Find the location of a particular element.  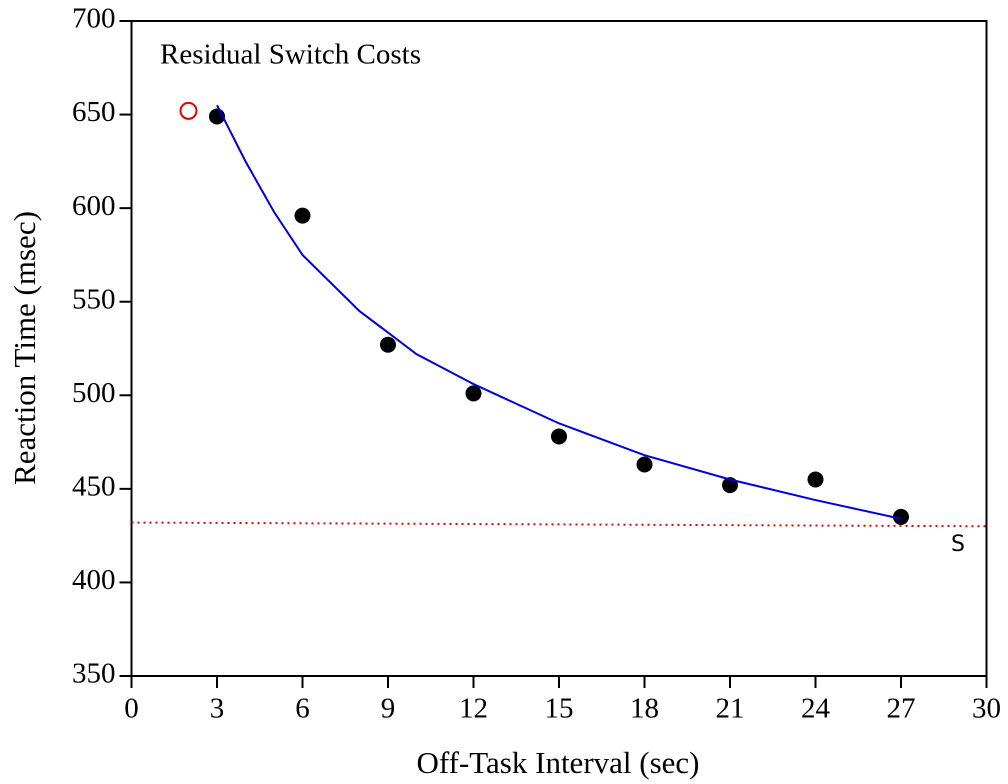

x-axis-label: Off-Task Interval (sec) is located at coordinates (557, 762).